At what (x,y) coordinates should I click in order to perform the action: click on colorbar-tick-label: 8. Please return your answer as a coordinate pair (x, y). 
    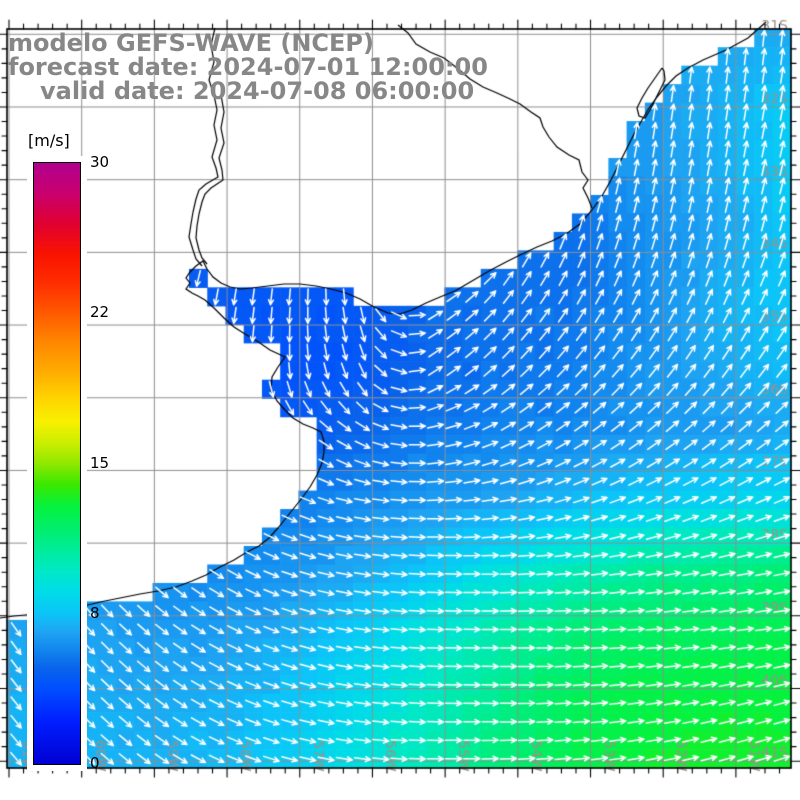
    Looking at the image, I should click on (95, 612).